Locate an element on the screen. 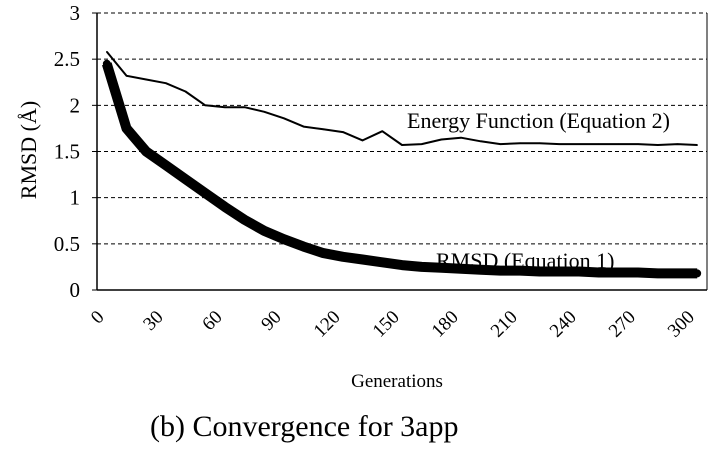 This screenshot has width=720, height=455. figure-caption: (b) Convergence for 3app is located at coordinates (304, 426).